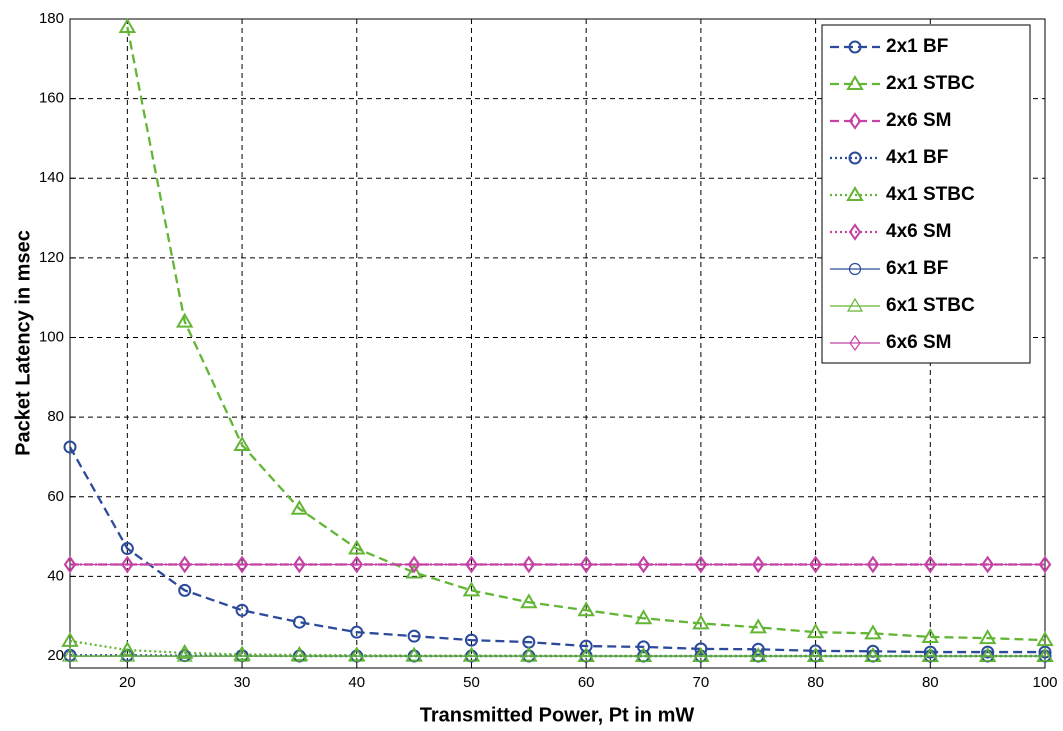 The image size is (1063, 731). Describe the element at coordinates (918, 120) in the screenshot. I see `legend-label: 2x6 SM` at that location.